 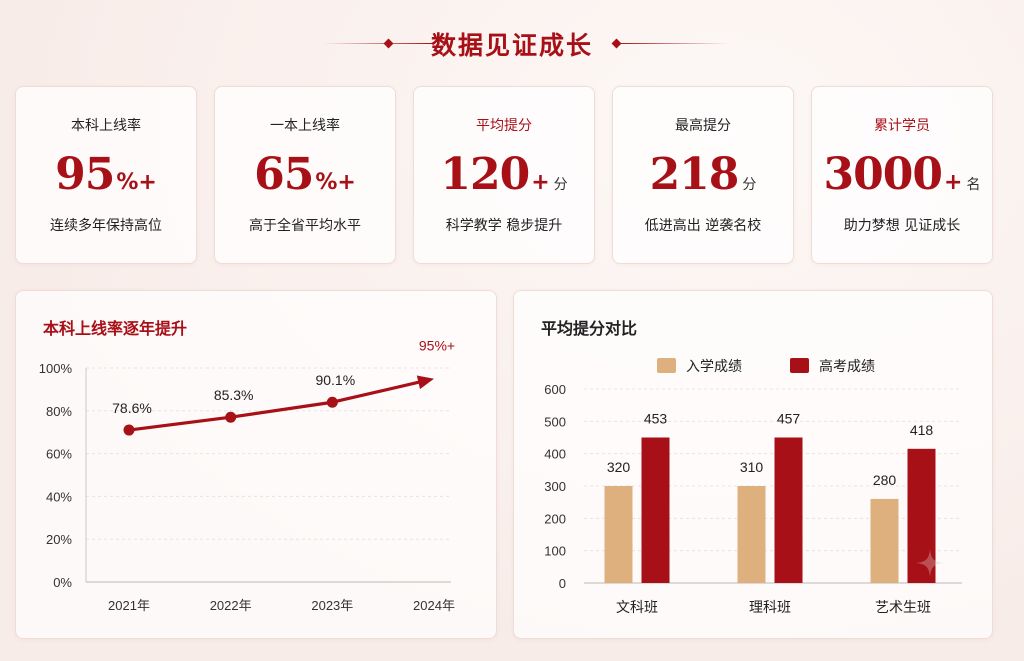 I want to click on bar-chart-title: 平均提分对比, so click(x=589, y=328).